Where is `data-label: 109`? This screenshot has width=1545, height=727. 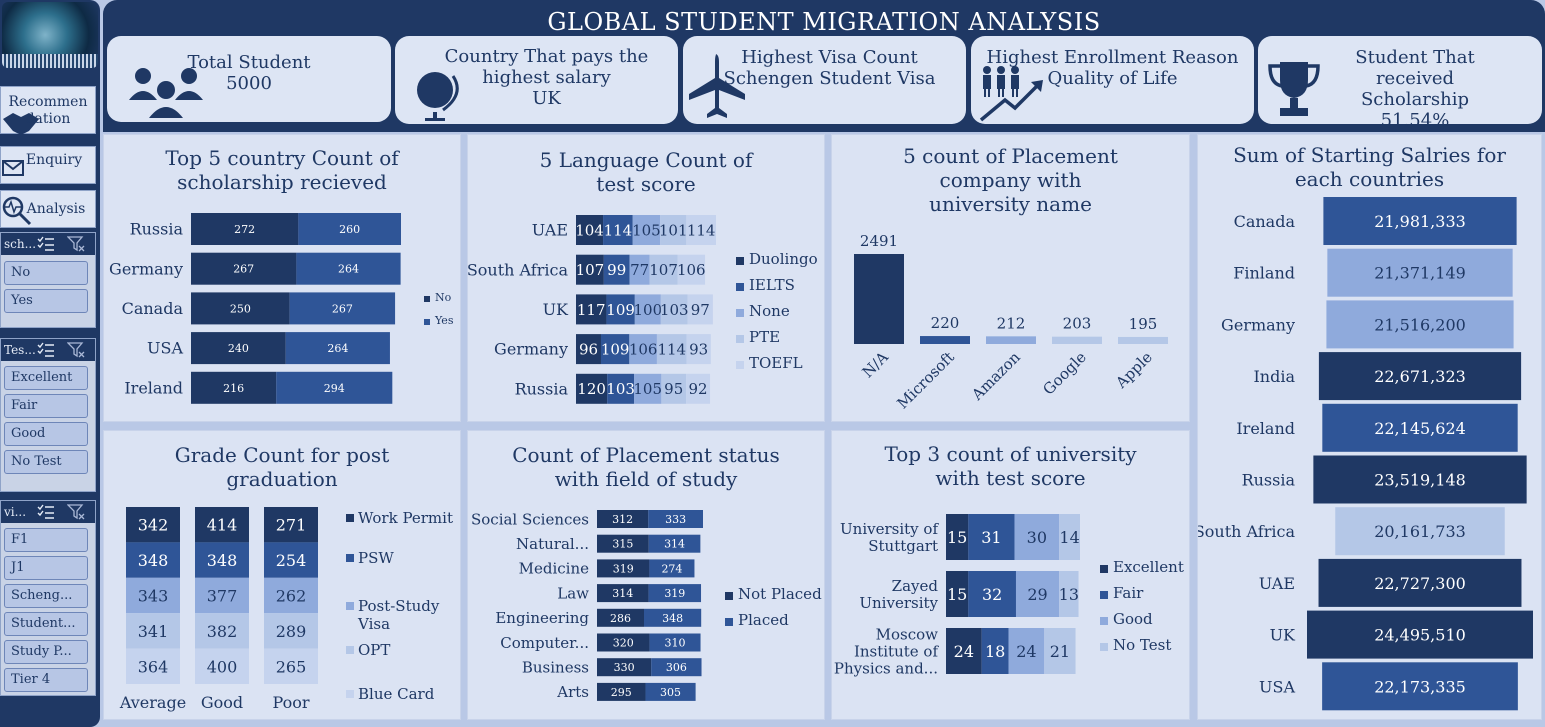
data-label: 109 is located at coordinates (620, 310).